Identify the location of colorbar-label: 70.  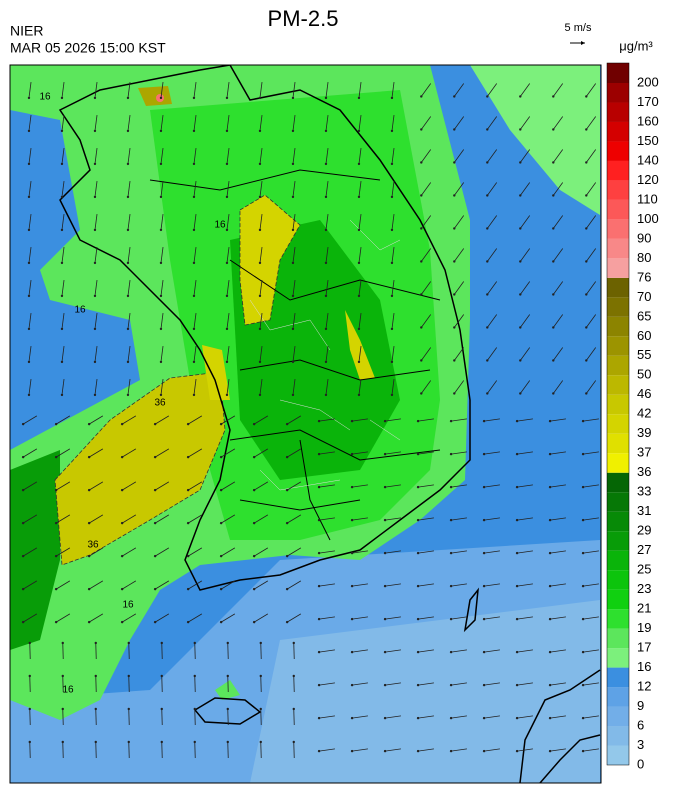
(644, 296).